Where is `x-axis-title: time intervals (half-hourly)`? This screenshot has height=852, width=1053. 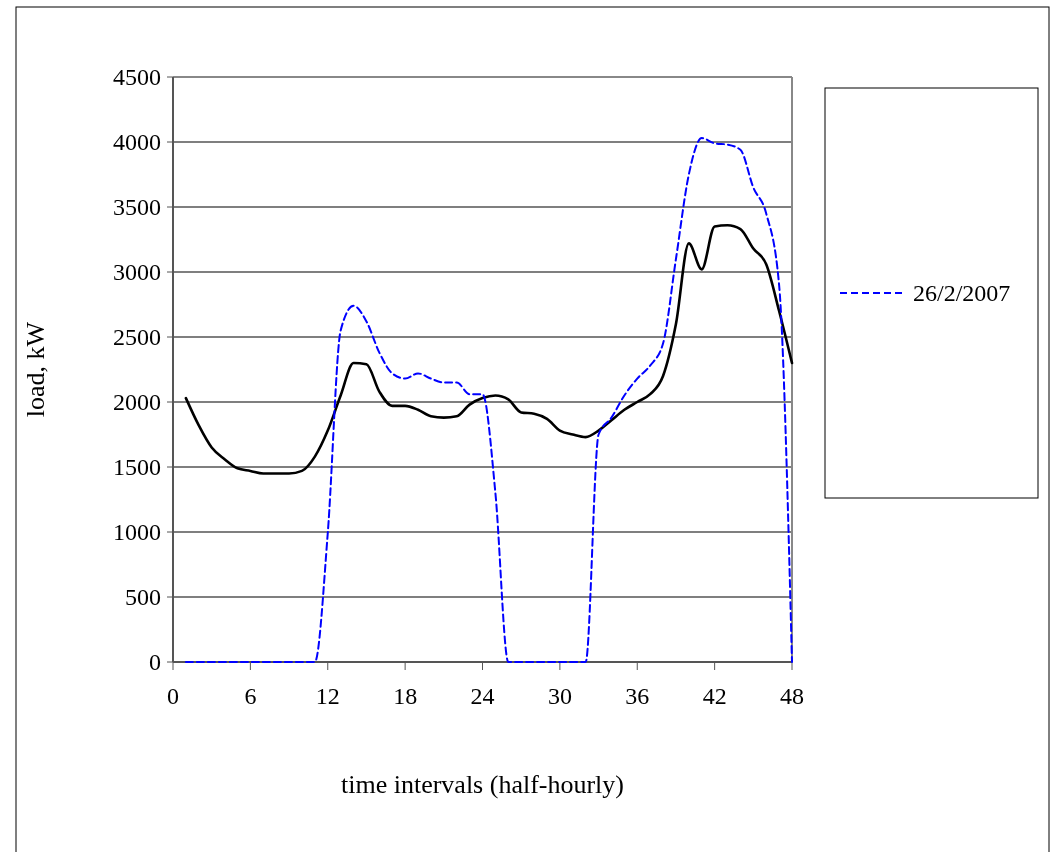
x-axis-title: time intervals (half-hourly) is located at coordinates (482, 784).